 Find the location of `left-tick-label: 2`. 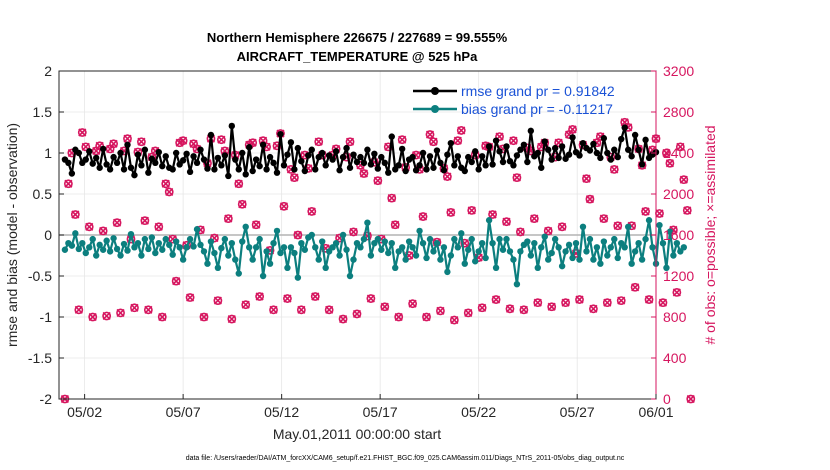

left-tick-label: 2 is located at coordinates (48, 71).